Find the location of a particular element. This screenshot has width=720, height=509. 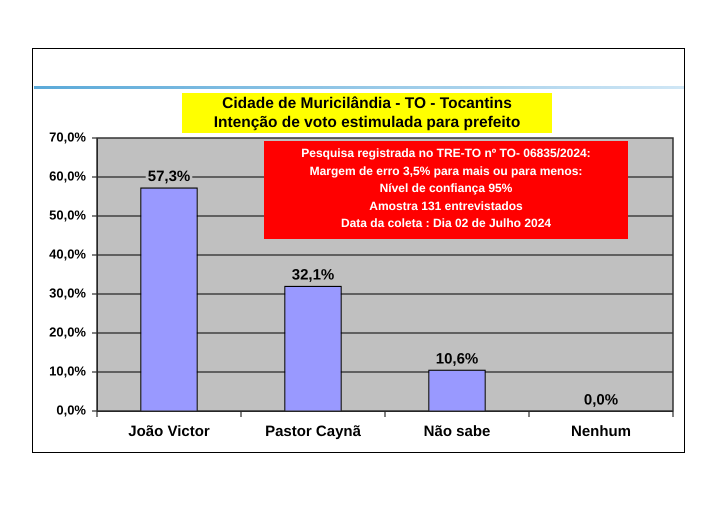

y-tick-label: 10,0% is located at coordinates (67, 371).